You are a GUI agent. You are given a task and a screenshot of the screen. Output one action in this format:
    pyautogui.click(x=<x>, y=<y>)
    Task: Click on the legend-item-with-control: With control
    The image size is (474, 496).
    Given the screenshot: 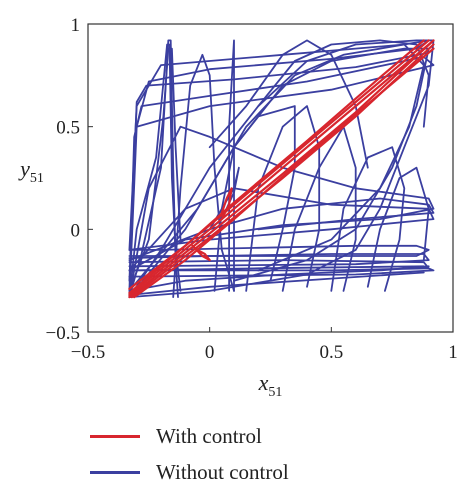 What is the action you would take?
    pyautogui.click(x=189, y=436)
    